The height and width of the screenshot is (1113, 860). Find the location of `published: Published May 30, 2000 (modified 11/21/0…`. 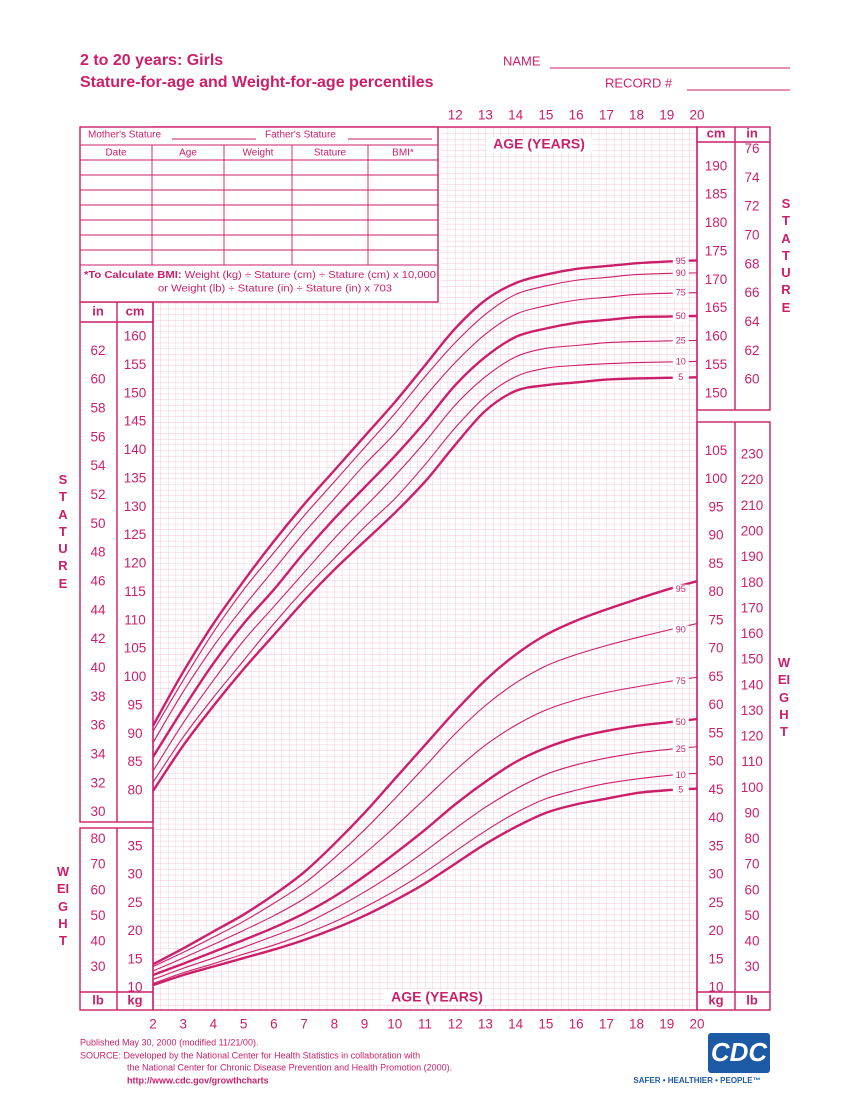

published: Published May 30, 2000 (modified 11/21/0… is located at coordinates (169, 1042).